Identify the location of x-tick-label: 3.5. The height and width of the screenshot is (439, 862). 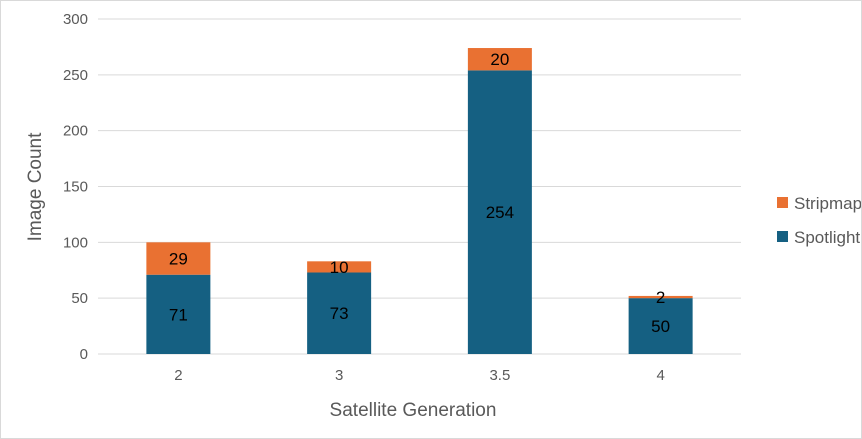
(499, 375).